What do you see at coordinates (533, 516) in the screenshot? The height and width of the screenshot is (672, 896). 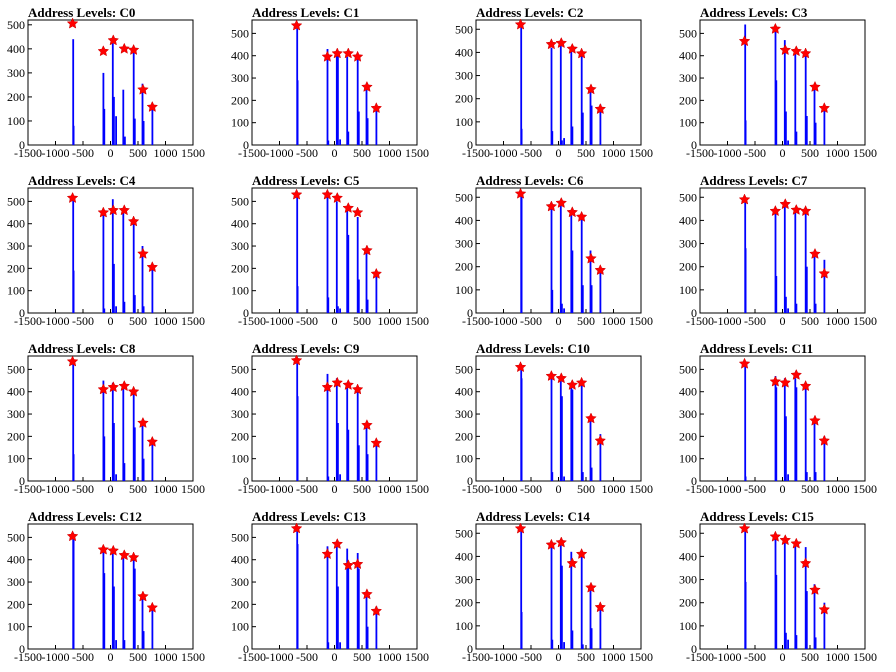 I see `panel-title: Address Levels: C14` at bounding box center [533, 516].